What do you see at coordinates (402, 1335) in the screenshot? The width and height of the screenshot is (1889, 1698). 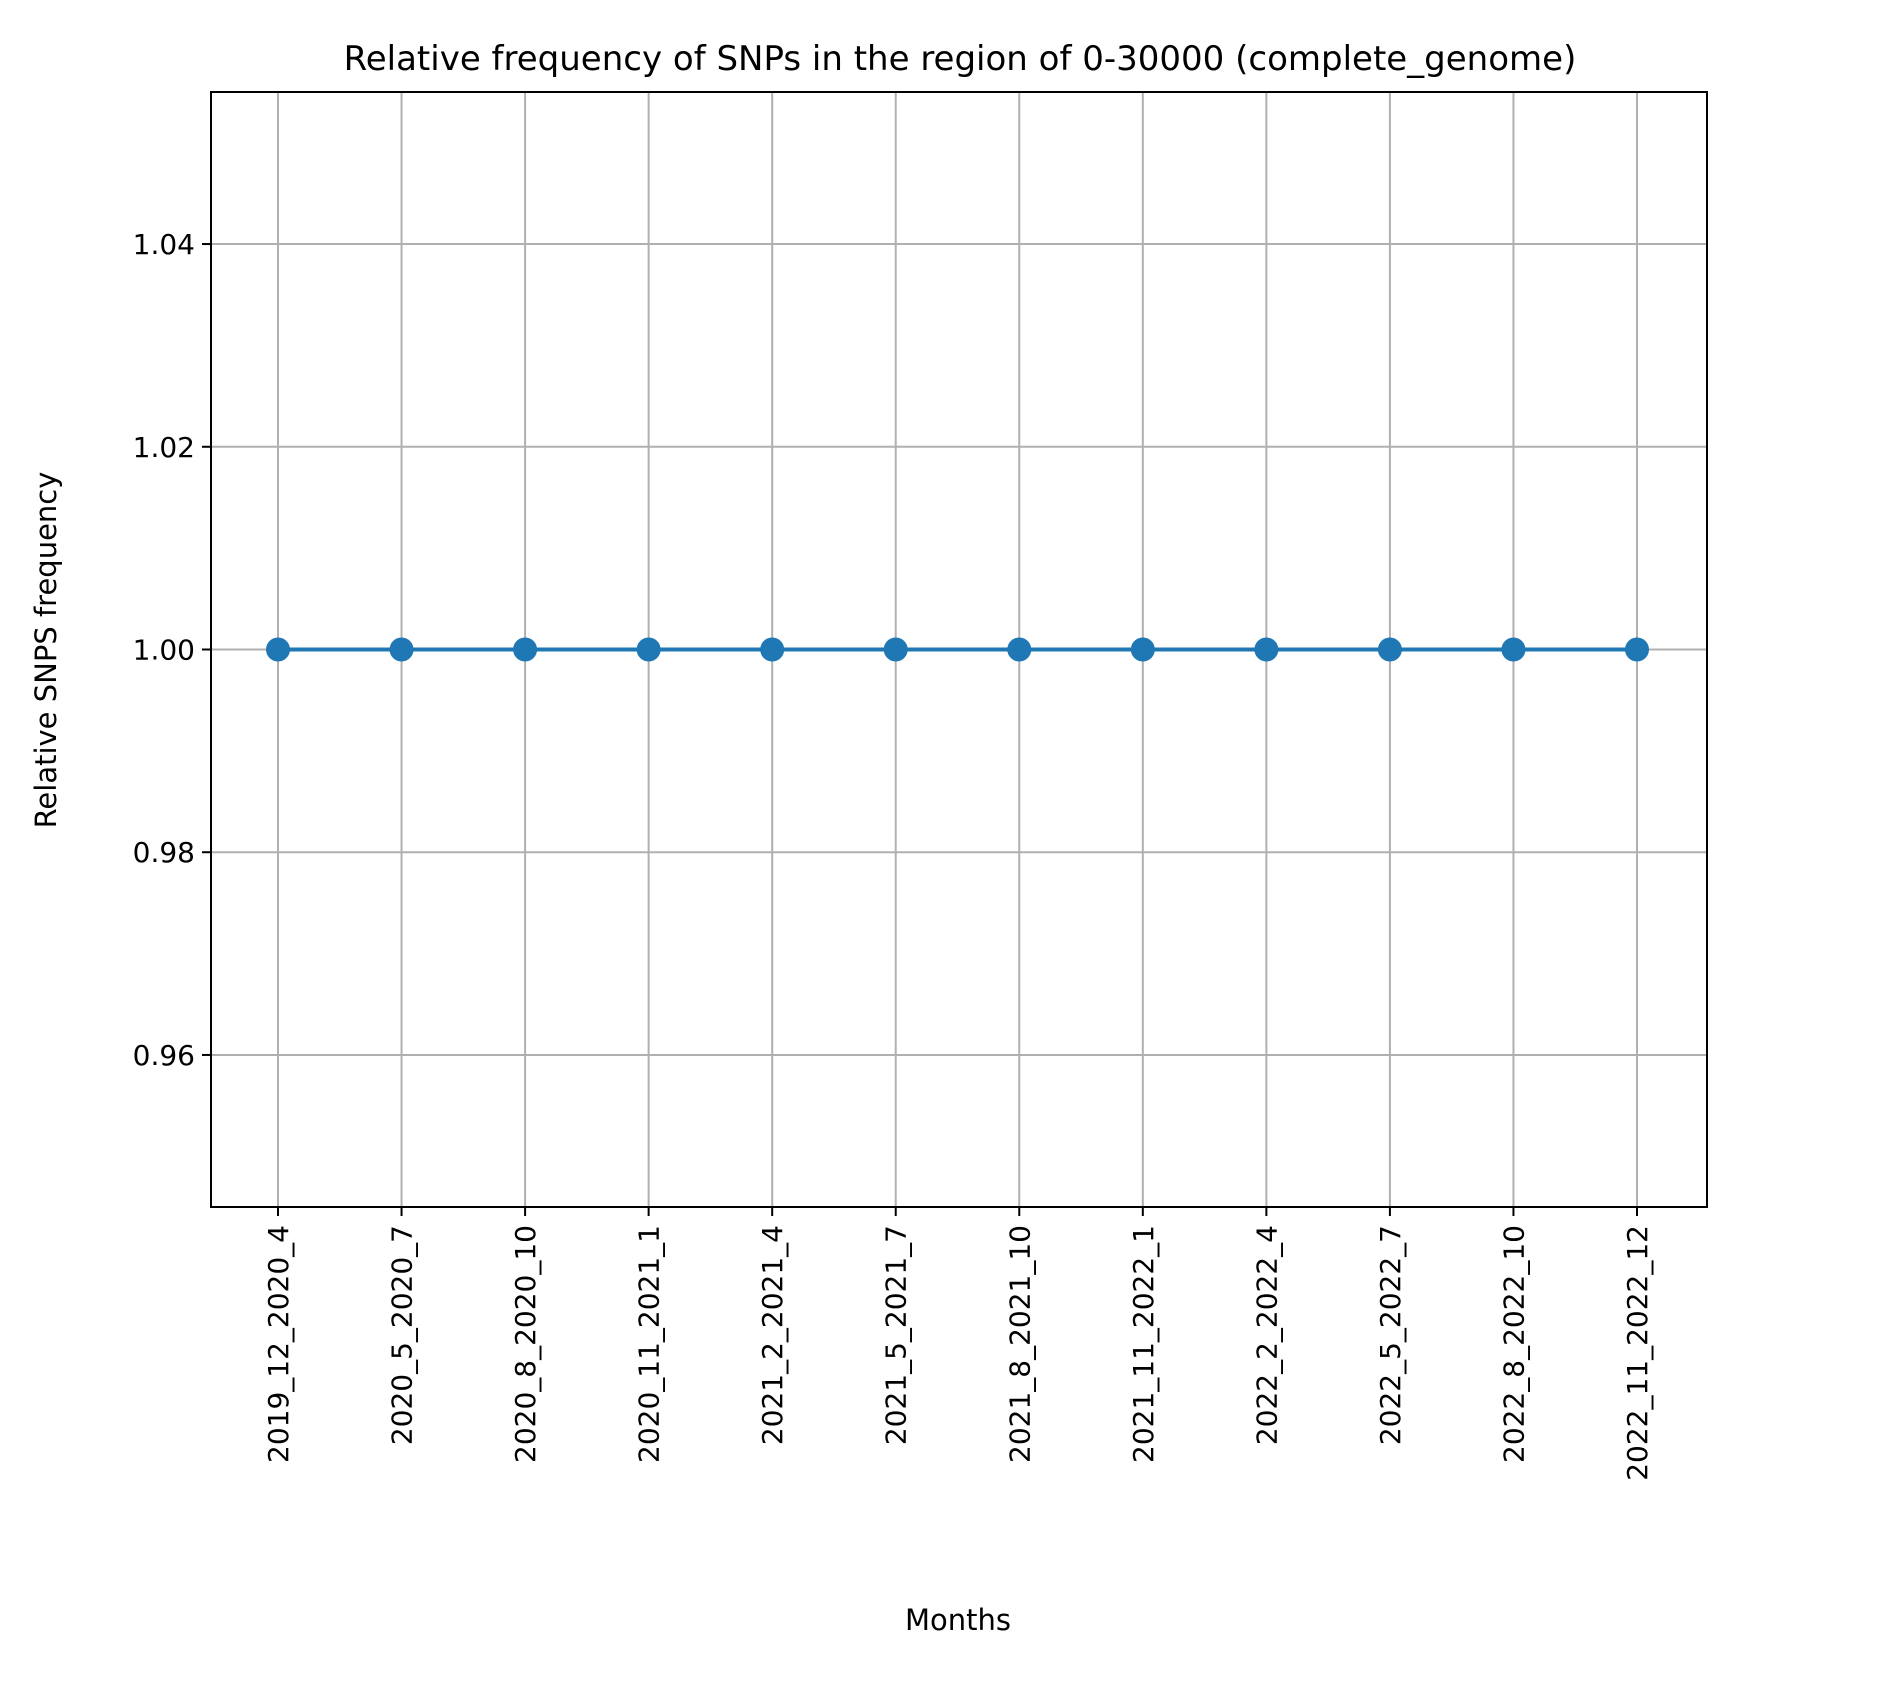 I see `x-tick-label: 2020_5_2020_7` at bounding box center [402, 1335].